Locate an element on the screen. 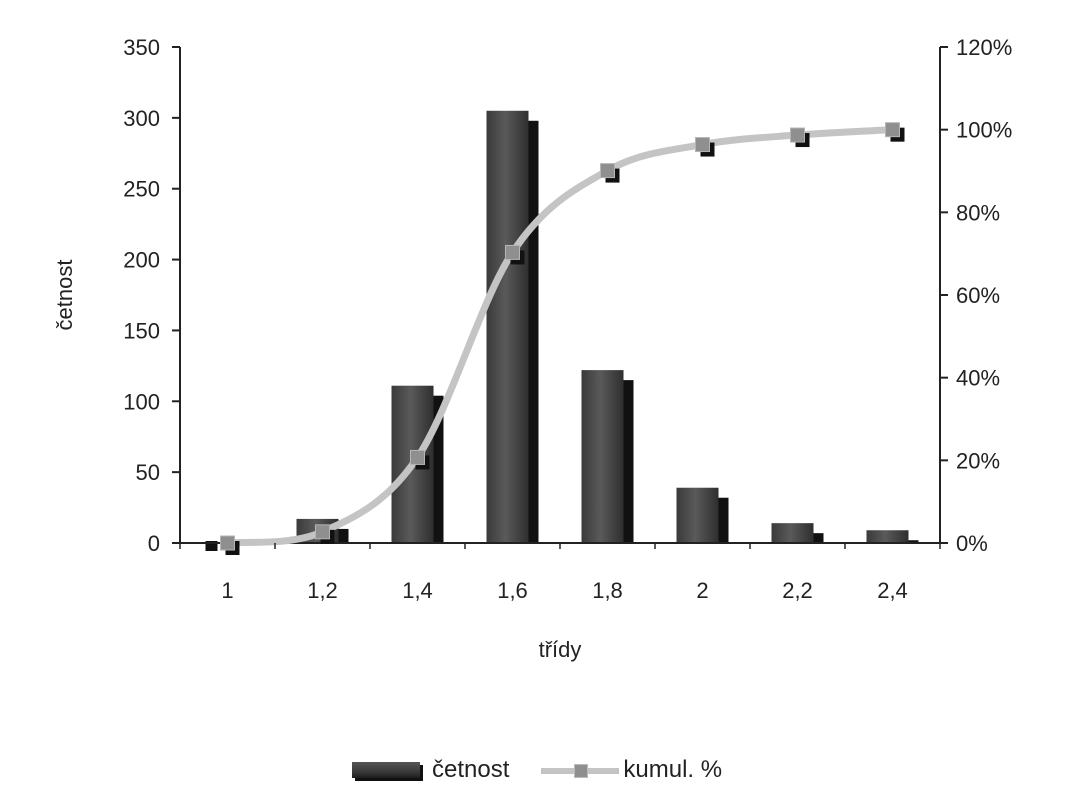 The image size is (1067, 800). y-left-tick-label: 0 is located at coordinates (154, 543).